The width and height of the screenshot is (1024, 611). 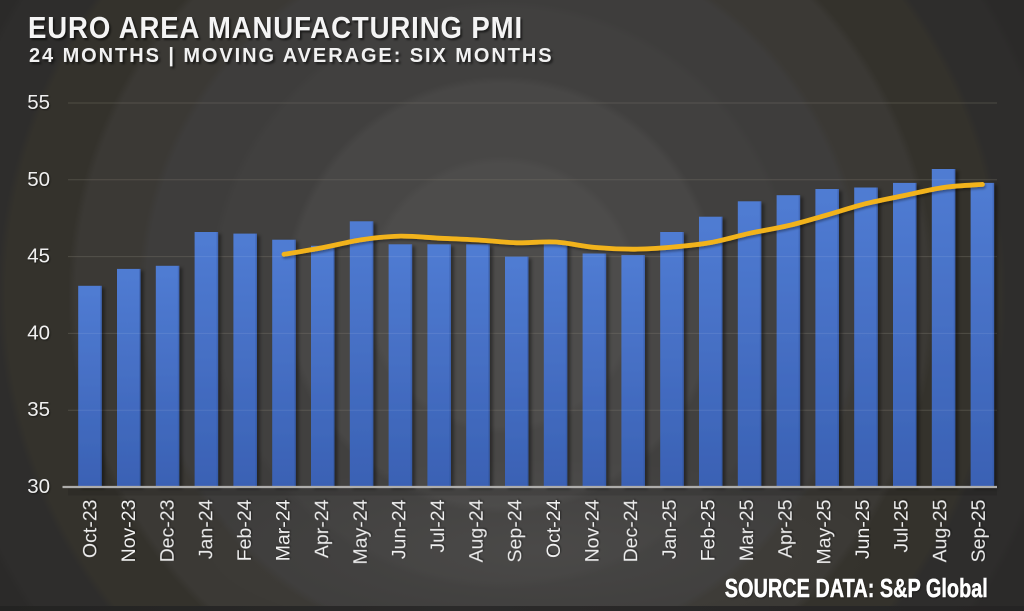 I want to click on svg-text: Mar-24, so click(x=284, y=530).